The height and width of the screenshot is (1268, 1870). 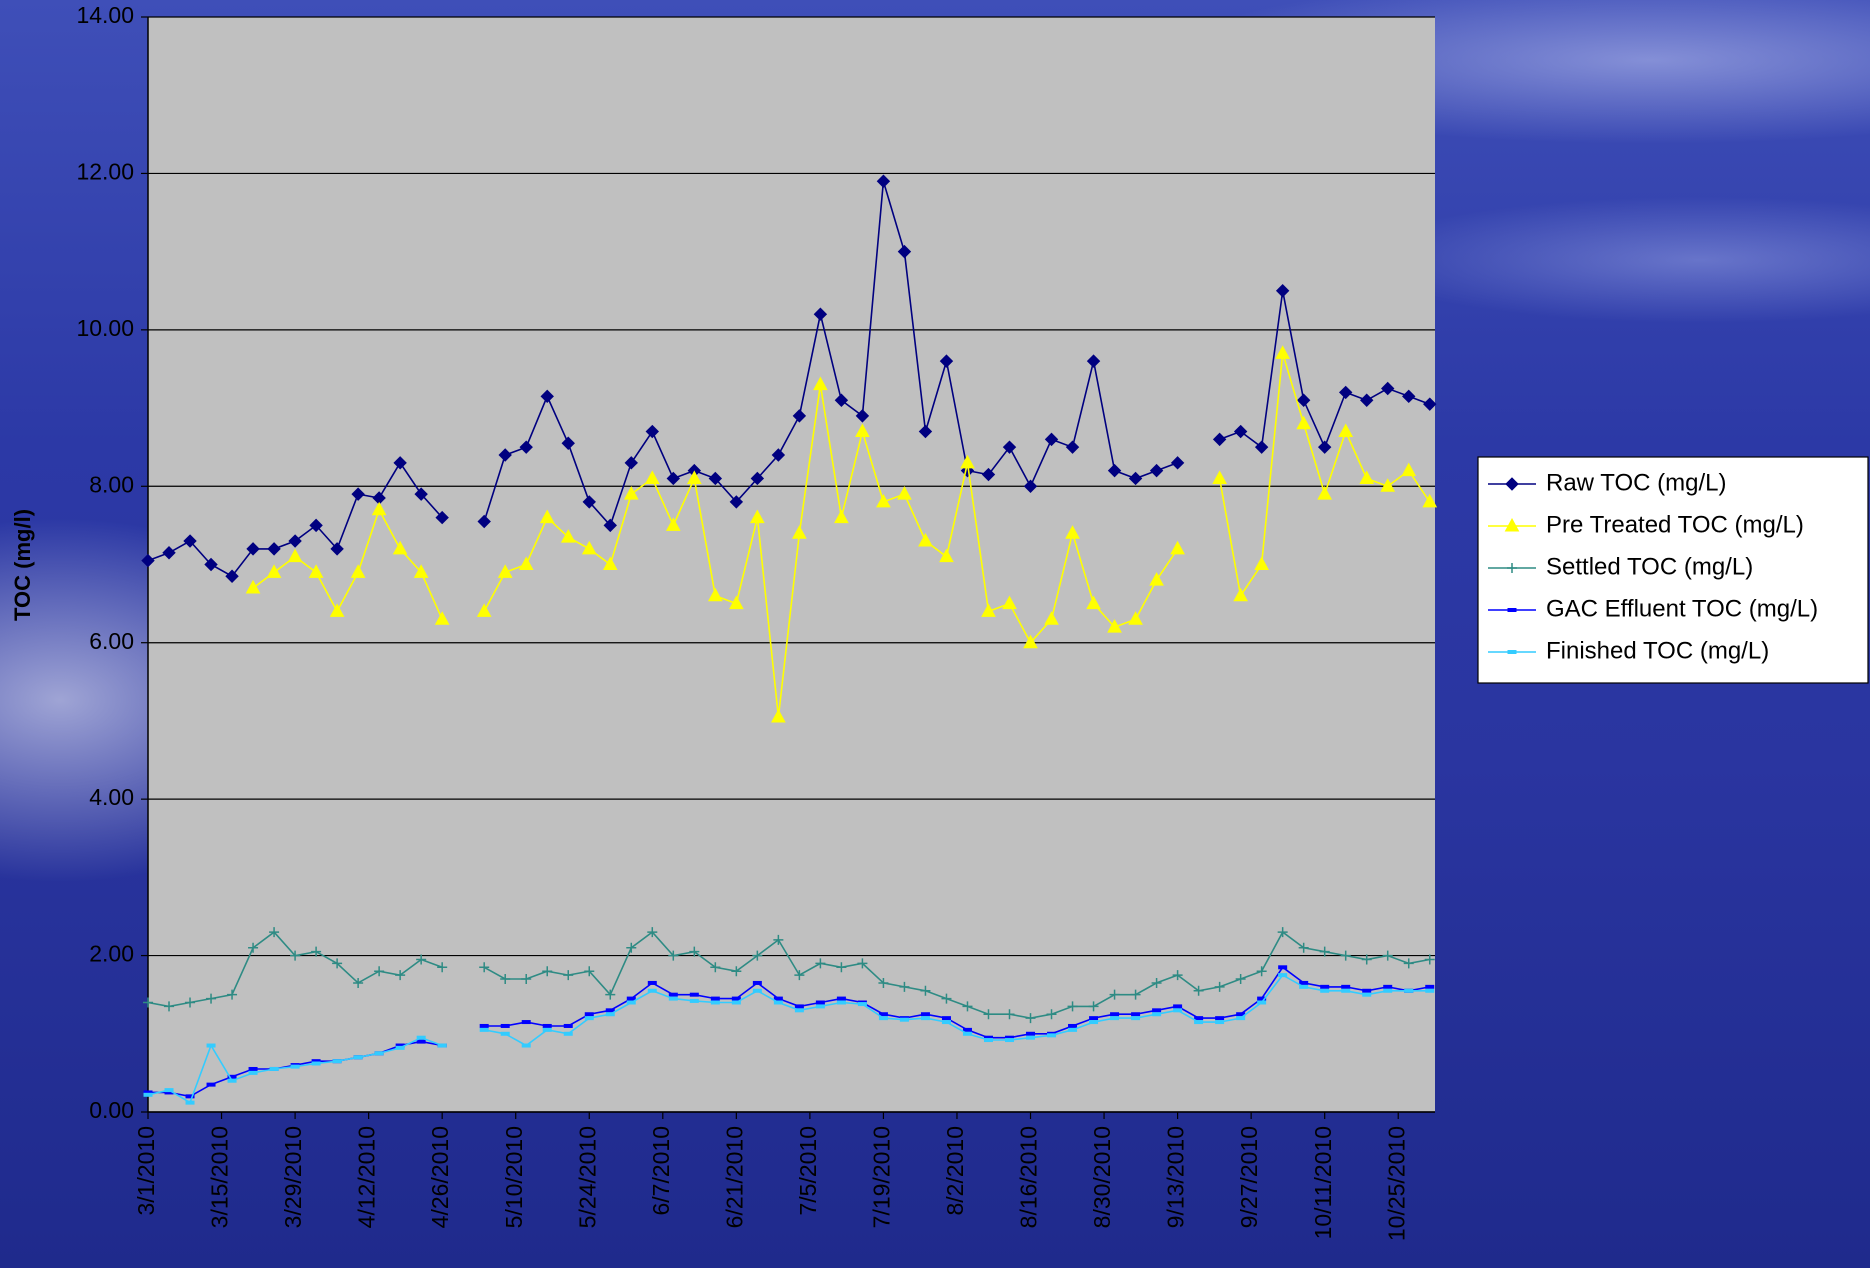 What do you see at coordinates (111, 484) in the screenshot?
I see `y-tick-label: 8.00` at bounding box center [111, 484].